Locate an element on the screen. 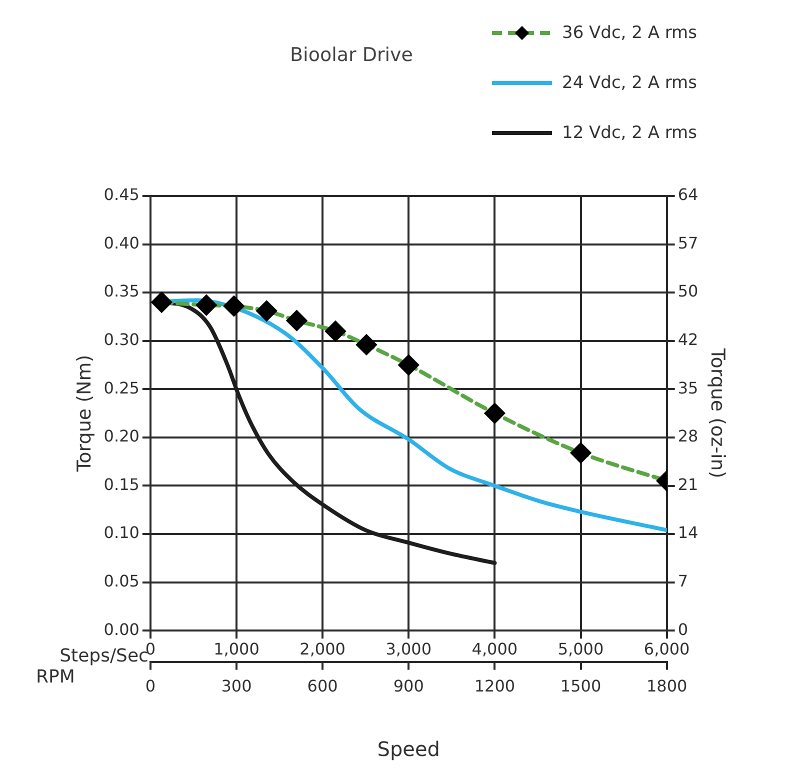 Image resolution: width=794 pixels, height=771 pixels. legend-label: 12 Vdc, 2 A rms is located at coordinates (629, 133).